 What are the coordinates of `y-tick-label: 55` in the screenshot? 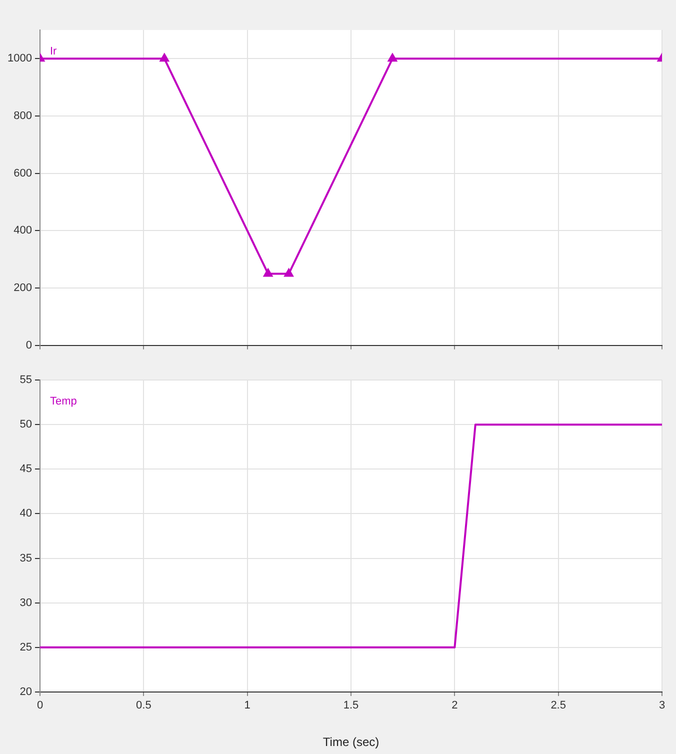 It's located at (26, 380).